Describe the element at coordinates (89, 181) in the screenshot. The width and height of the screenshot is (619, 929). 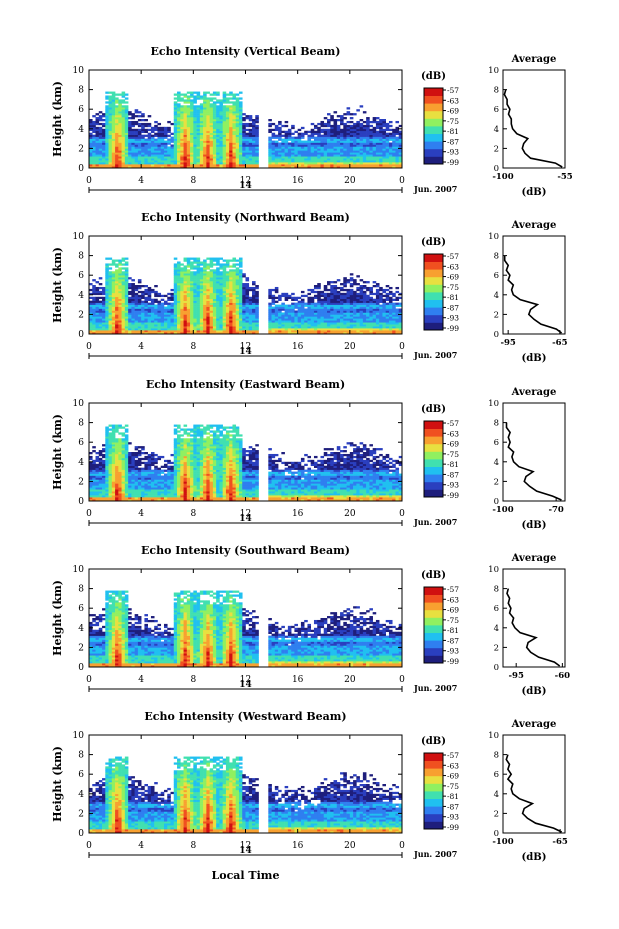
I see `x-tick-label: 0` at that location.